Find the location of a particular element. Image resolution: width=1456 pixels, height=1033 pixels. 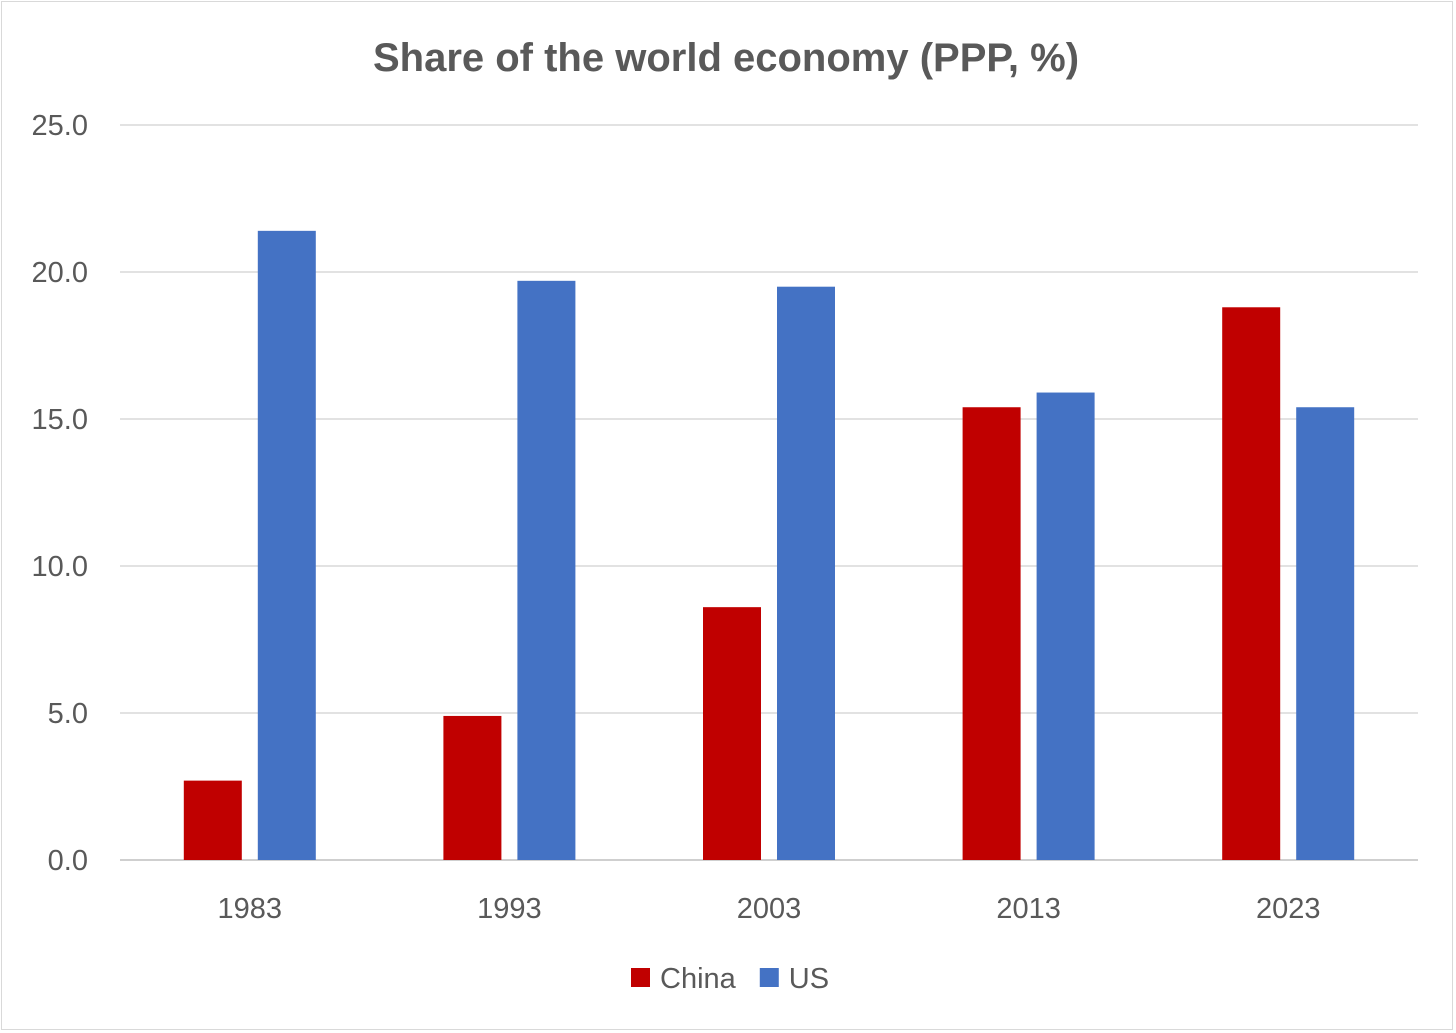

bar-china-2003 is located at coordinates (732, 733).